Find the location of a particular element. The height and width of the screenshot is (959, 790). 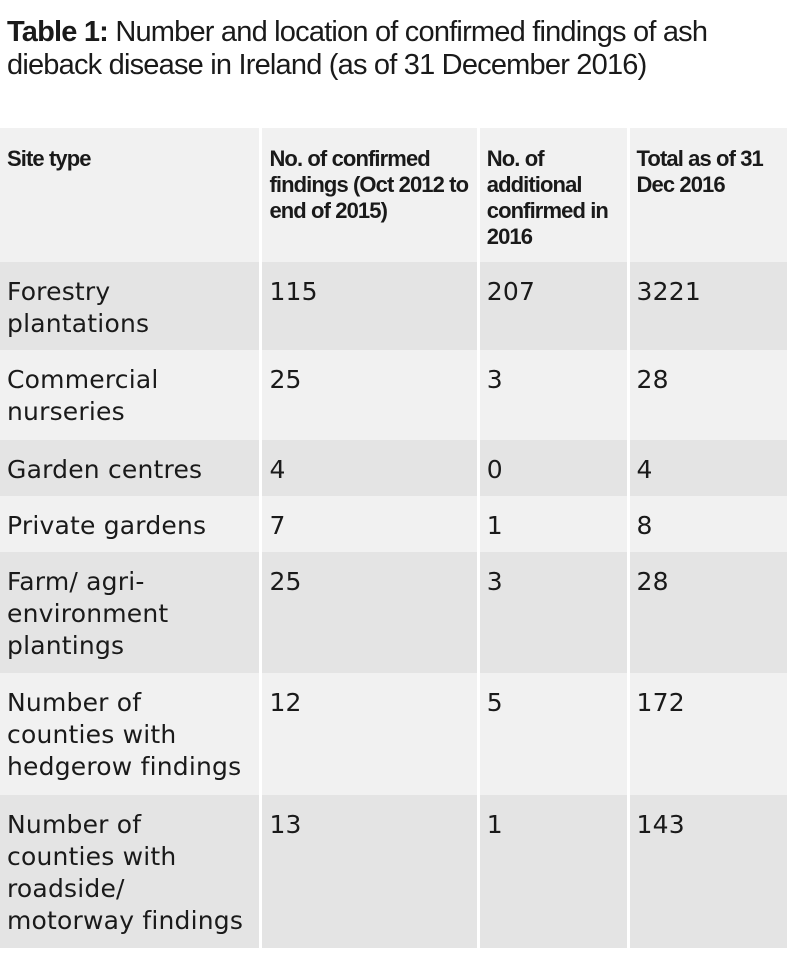

cell-total: 143 is located at coordinates (708, 871).